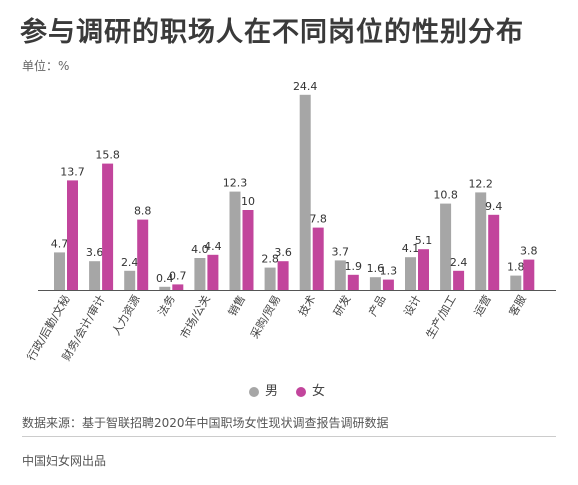 The width and height of the screenshot is (578, 485). What do you see at coordinates (213, 246) in the screenshot?
I see `value-label-female-4: 4.4` at bounding box center [213, 246].